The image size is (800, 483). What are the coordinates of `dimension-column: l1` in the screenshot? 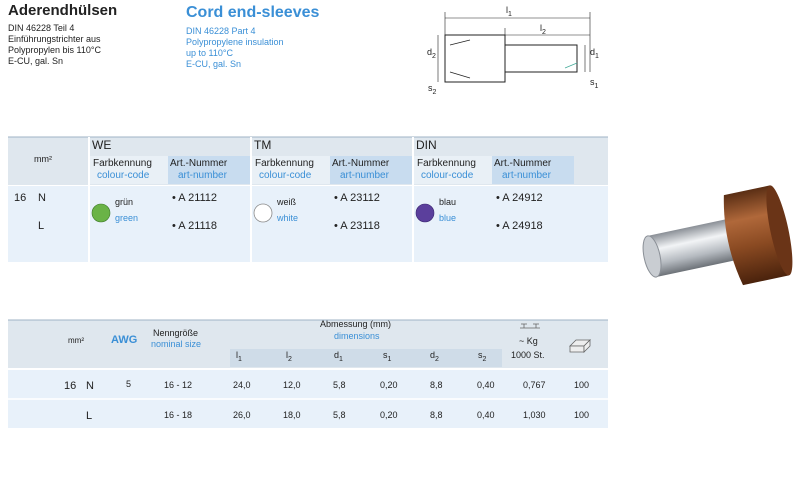 It's located at (239, 356).